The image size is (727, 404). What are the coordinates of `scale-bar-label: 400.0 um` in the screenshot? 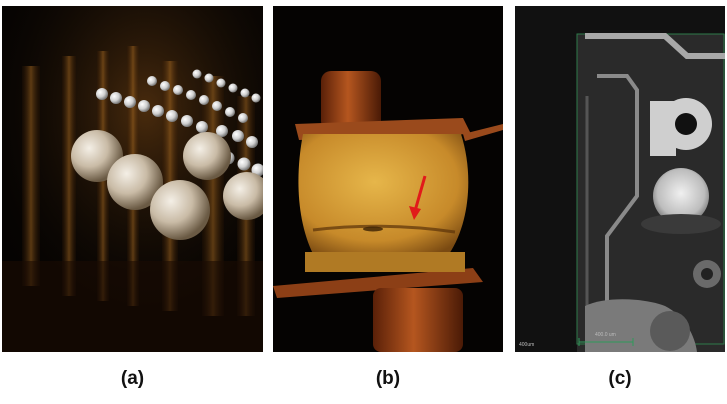 It's located at (605, 335).